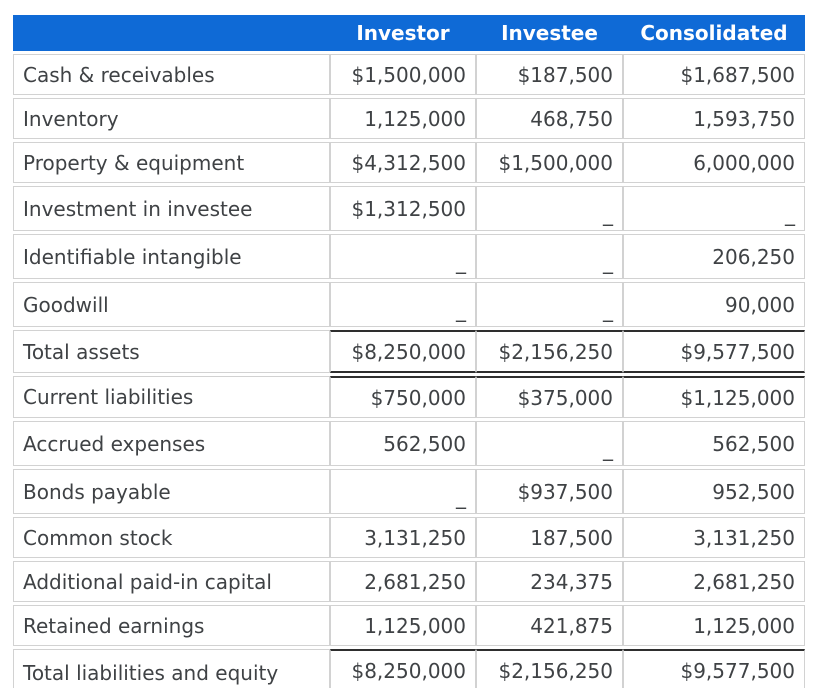 This screenshot has height=688, width=834. I want to click on investee-value: $937,500, so click(549, 491).